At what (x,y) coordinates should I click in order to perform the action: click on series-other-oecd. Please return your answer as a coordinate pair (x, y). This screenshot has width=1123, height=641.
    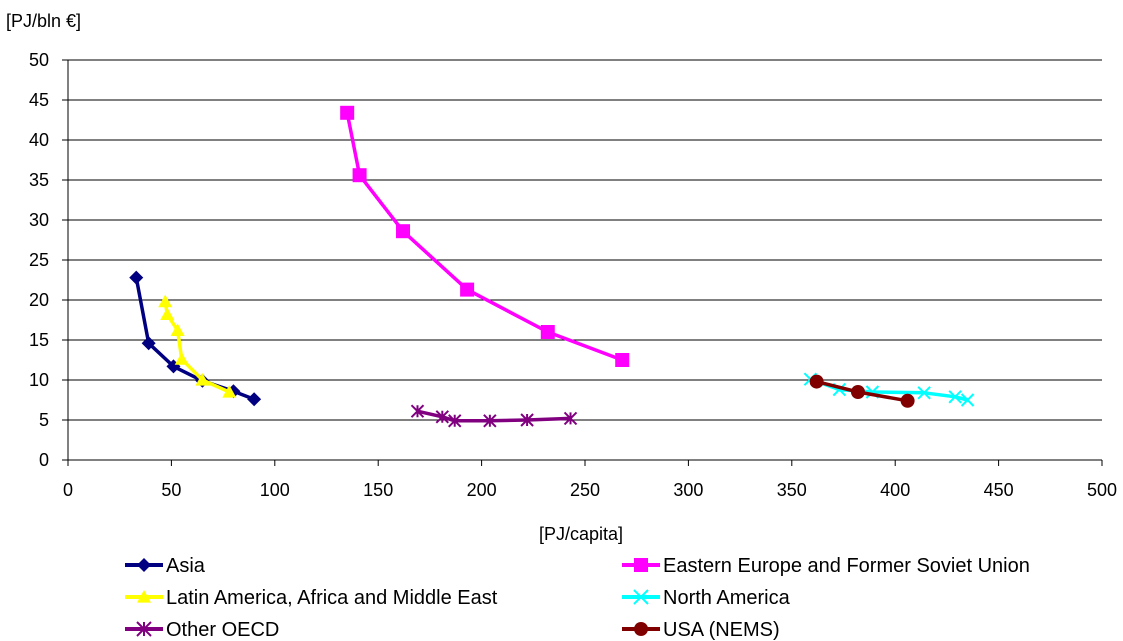
    Looking at the image, I should click on (494, 416).